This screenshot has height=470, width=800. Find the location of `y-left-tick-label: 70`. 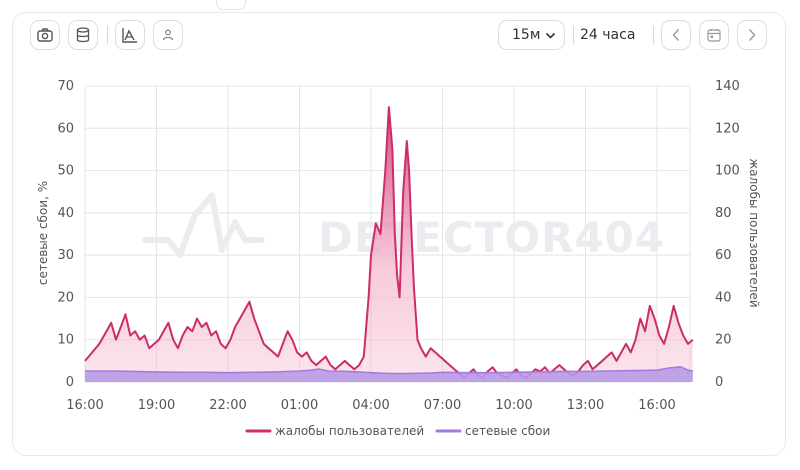

y-left-tick-label: 70 is located at coordinates (65, 86).